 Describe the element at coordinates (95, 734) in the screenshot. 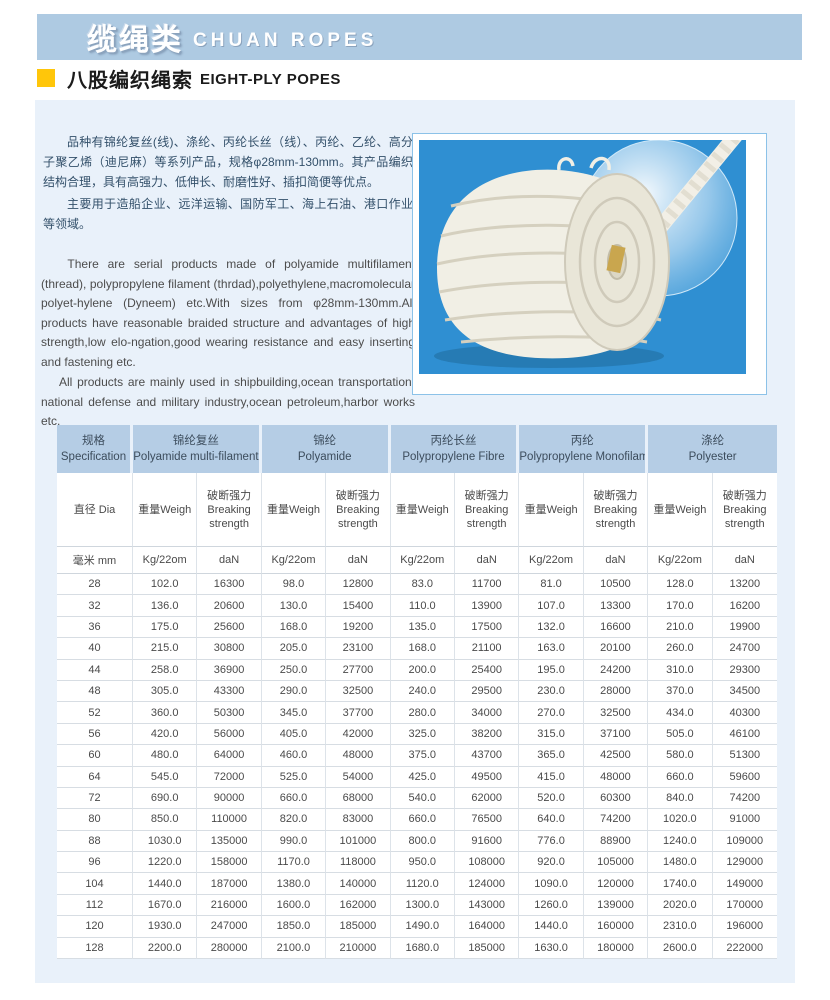

I see `table-cell-r7-c0: 56` at that location.